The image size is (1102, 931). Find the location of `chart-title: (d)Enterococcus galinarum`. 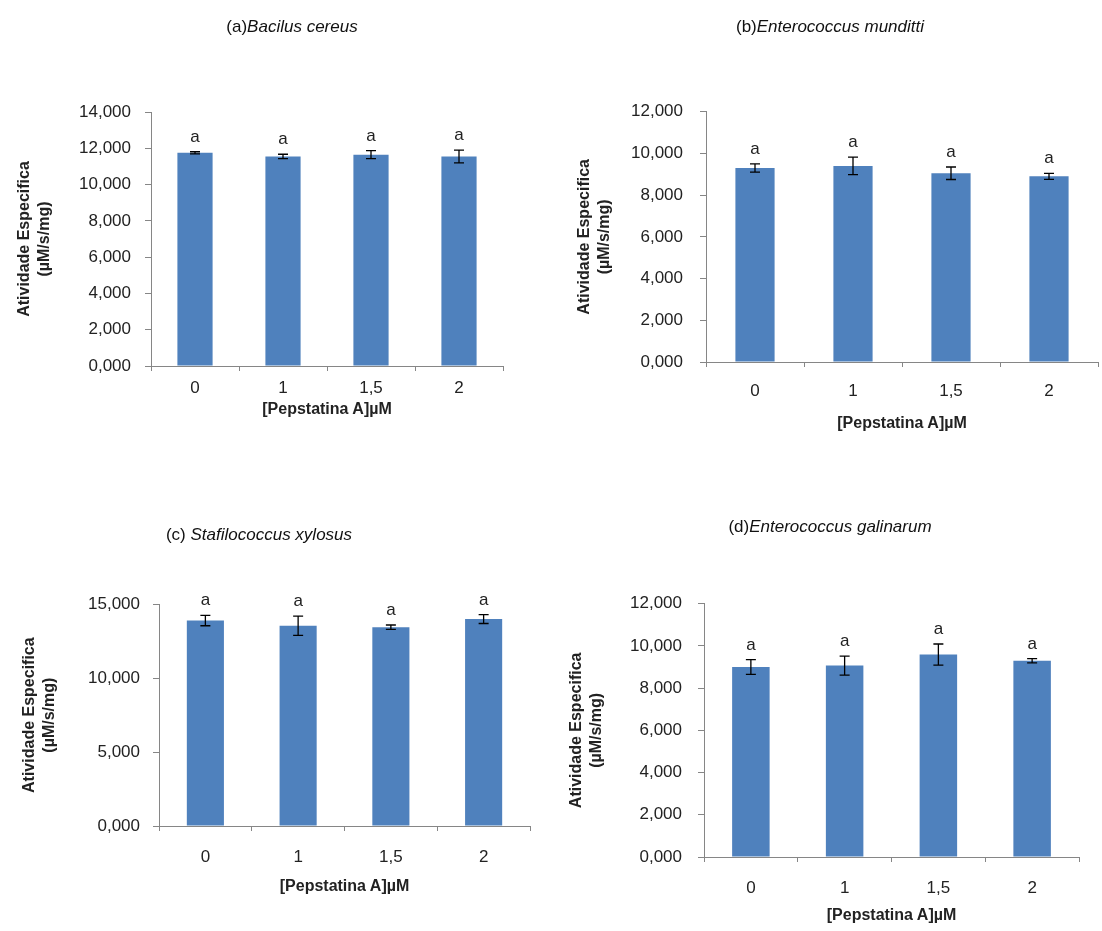

chart-title: (d)Enterococcus galinarum is located at coordinates (830, 526).